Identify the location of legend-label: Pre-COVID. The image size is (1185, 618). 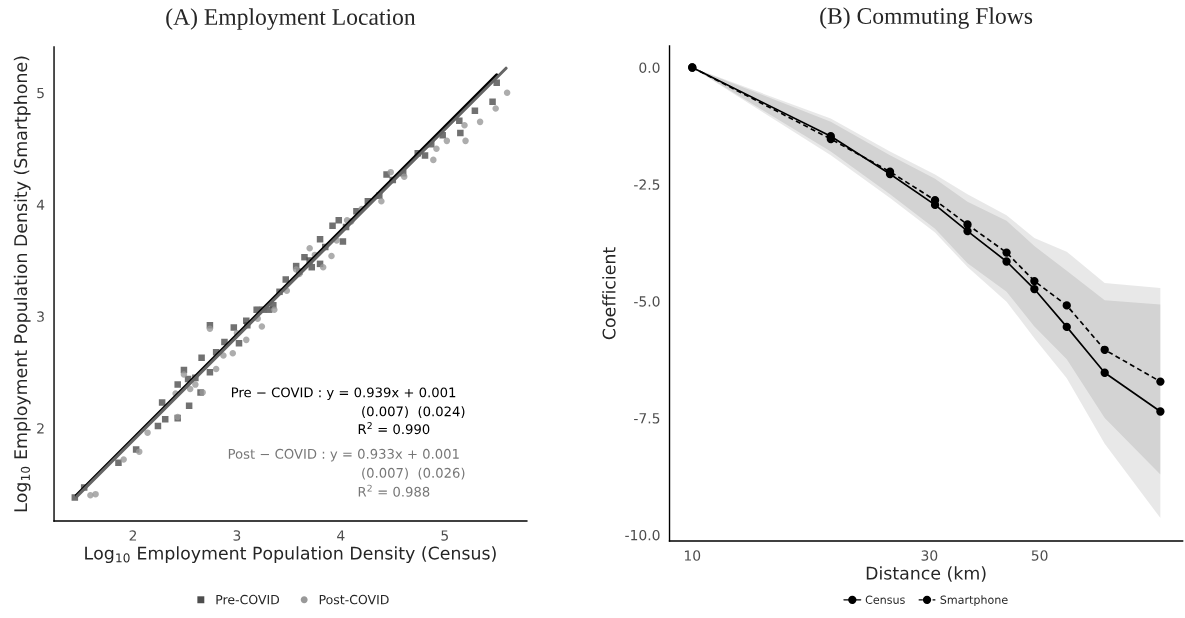
(248, 599).